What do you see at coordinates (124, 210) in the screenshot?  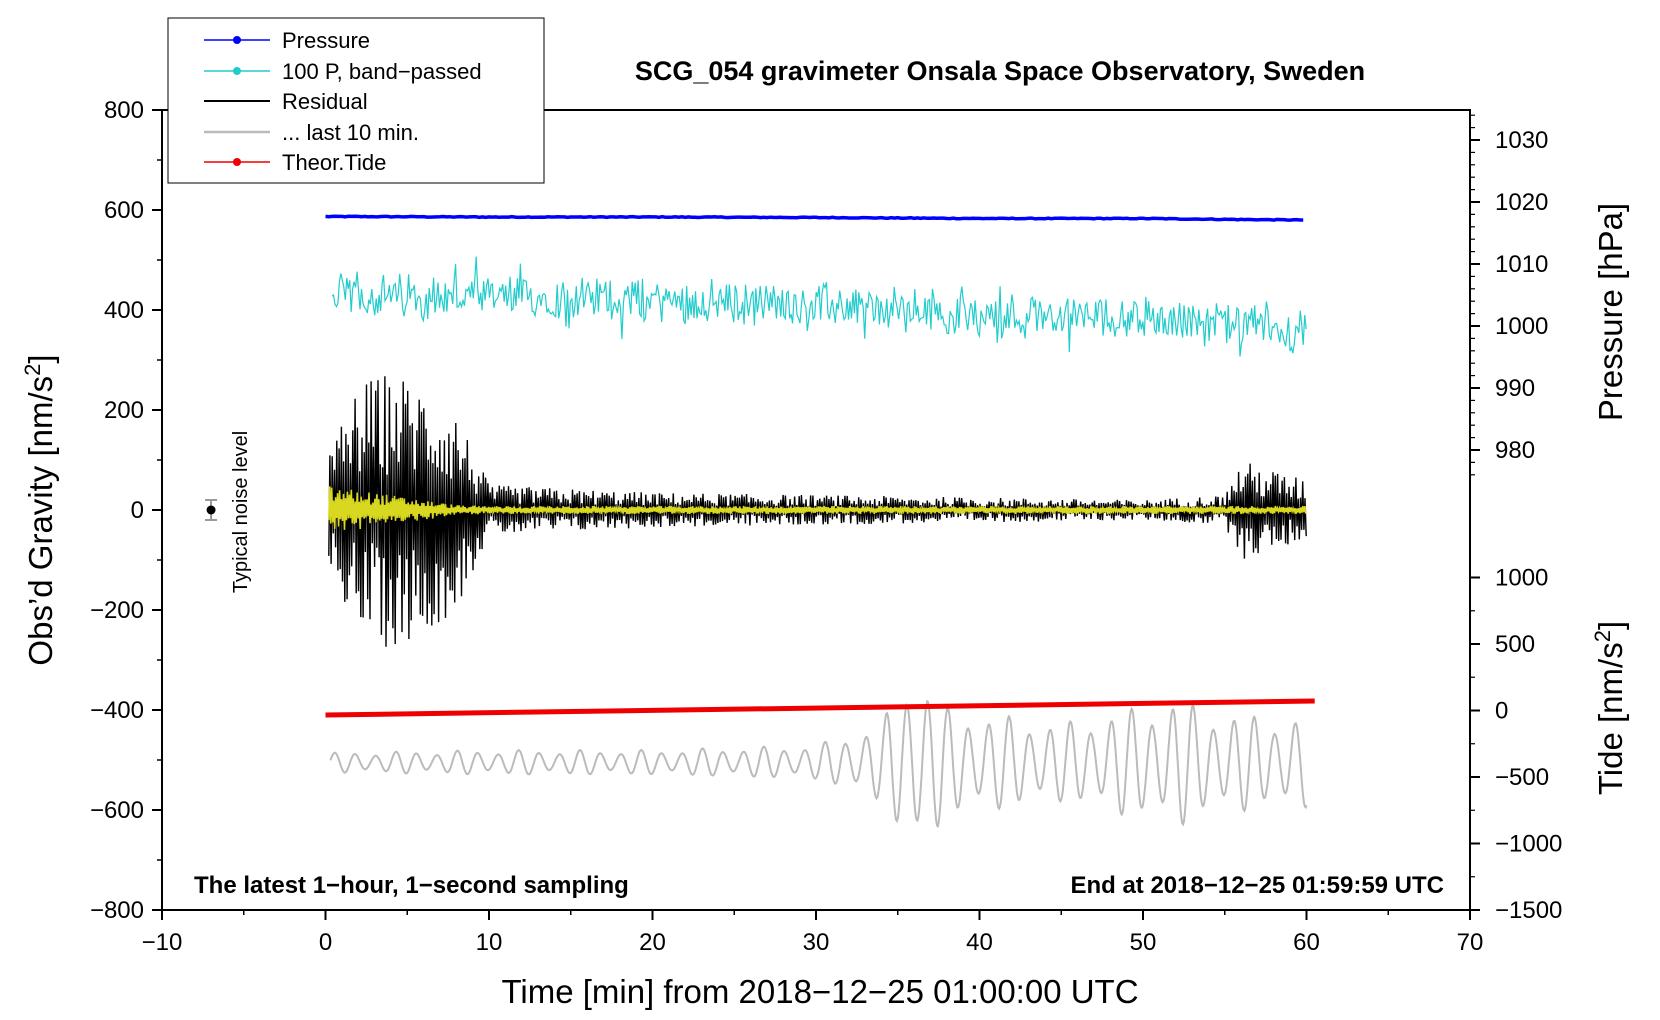 I see `y-tick-label: 600` at bounding box center [124, 210].